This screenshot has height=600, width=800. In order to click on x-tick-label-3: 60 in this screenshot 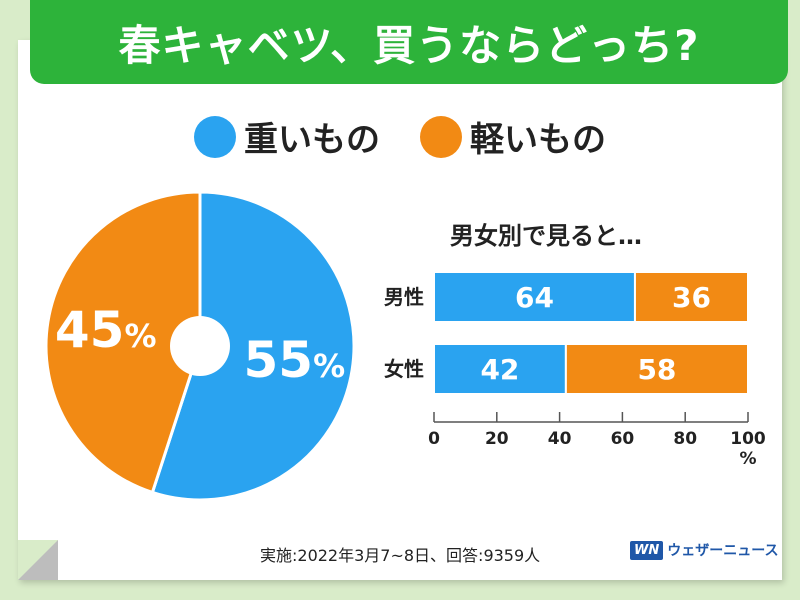, I will do `click(623, 439)`.